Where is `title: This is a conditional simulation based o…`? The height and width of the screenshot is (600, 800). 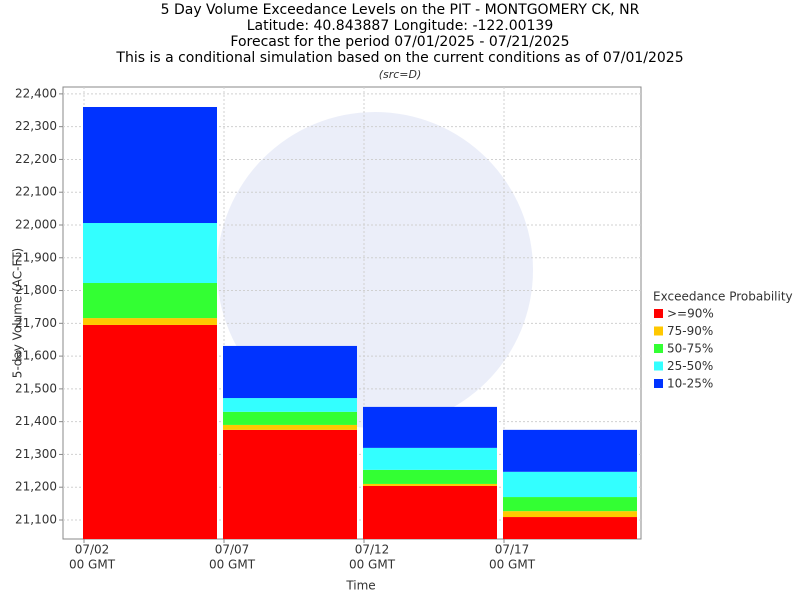 title: This is a conditional simulation based o… is located at coordinates (399, 58).